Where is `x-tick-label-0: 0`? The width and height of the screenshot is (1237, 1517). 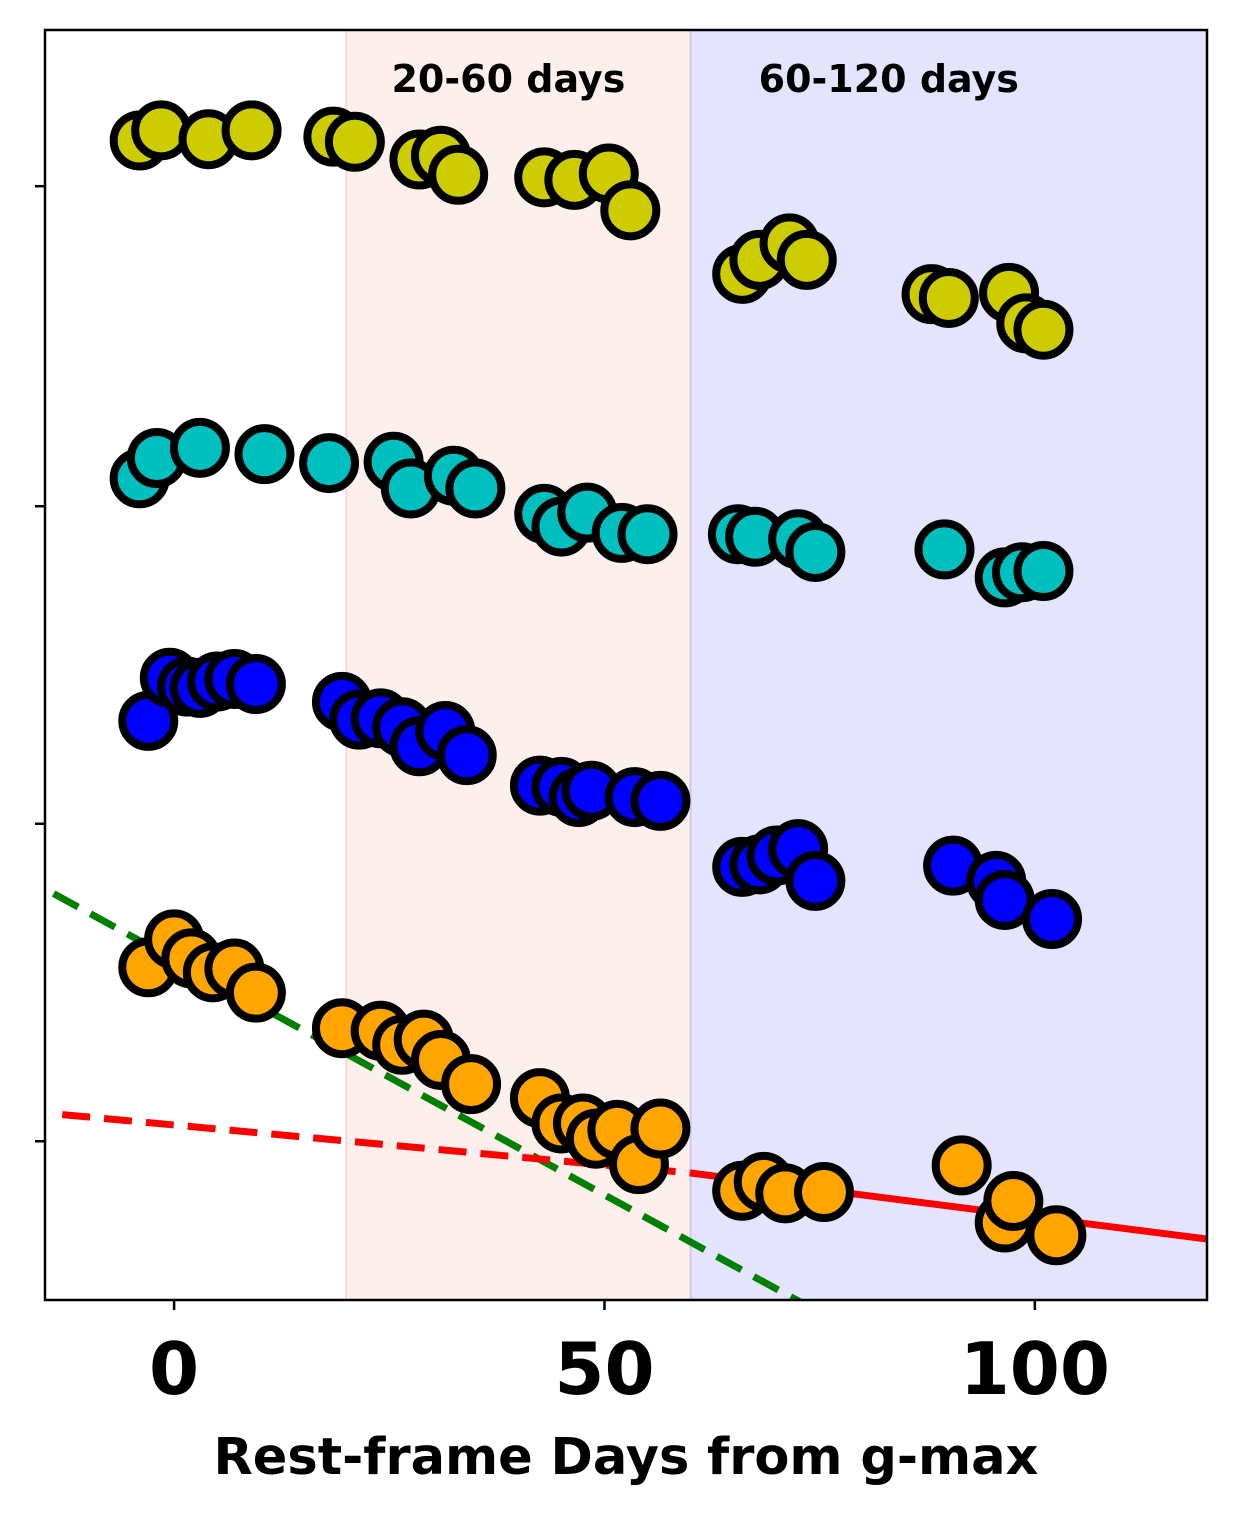 x-tick-label-0: 0 is located at coordinates (174, 1369).